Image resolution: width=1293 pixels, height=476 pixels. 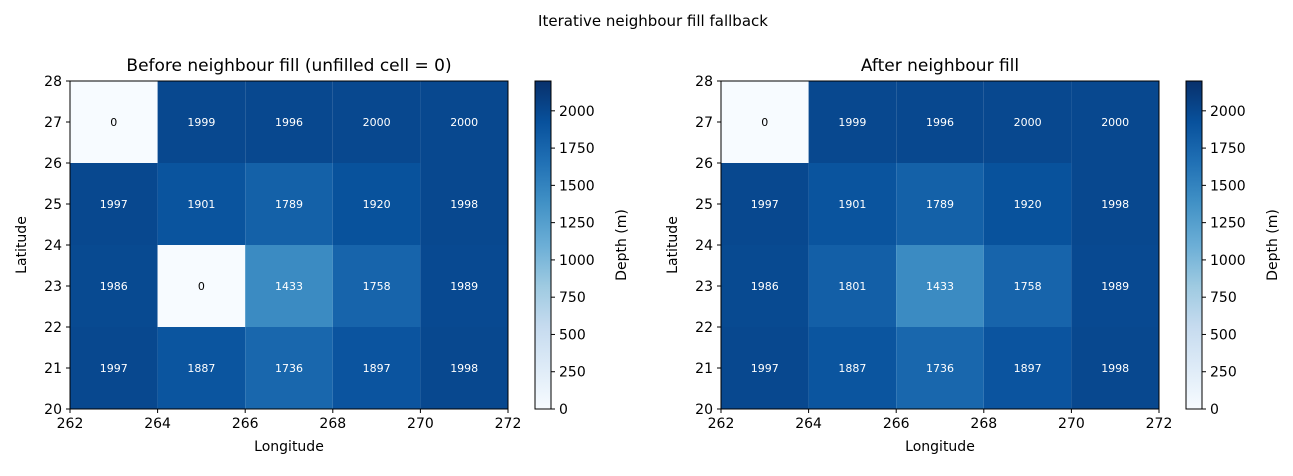 I want to click on panel-2-colorbar-tick-label: 250, so click(x=1223, y=373).